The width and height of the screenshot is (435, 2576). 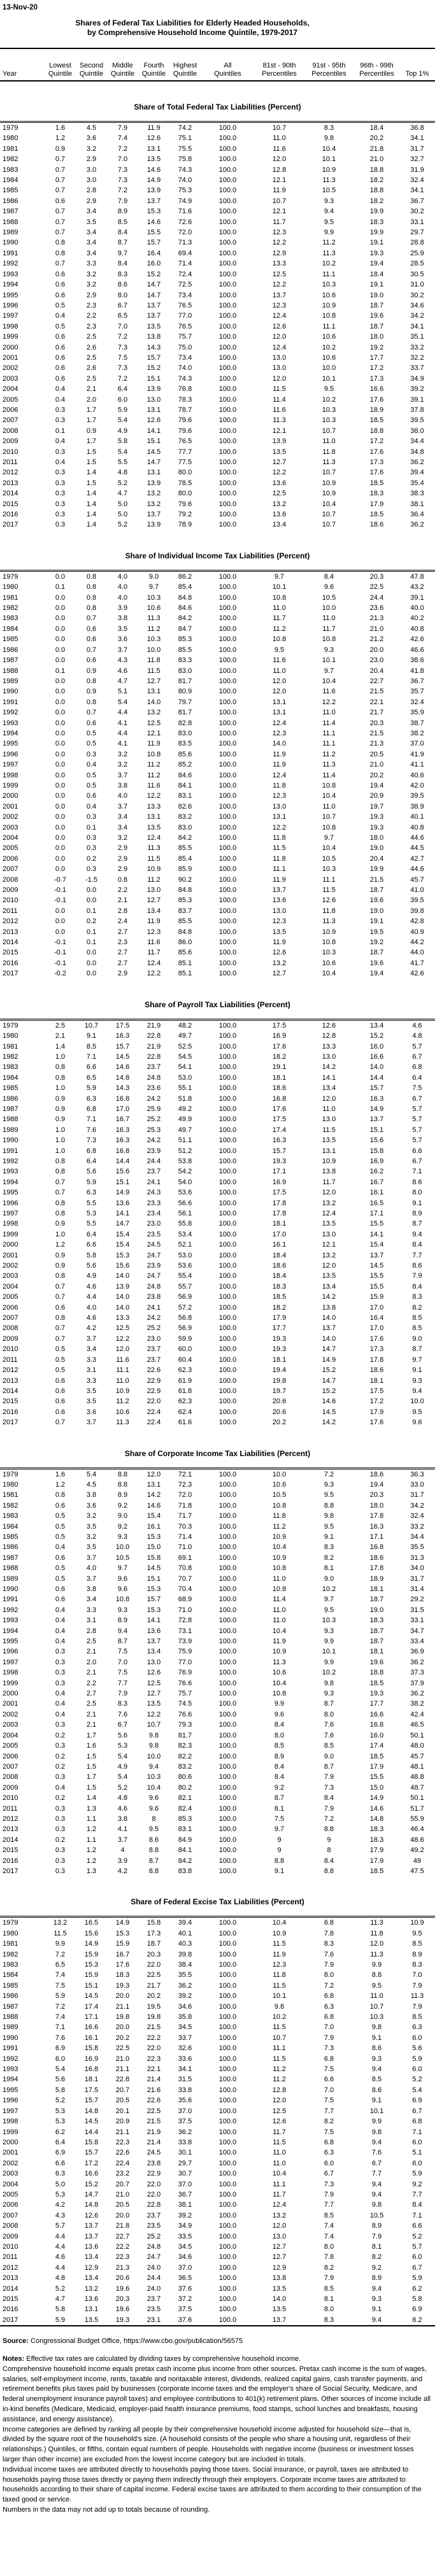 I want to click on value-cell: 14.5, so click(x=376, y=1266).